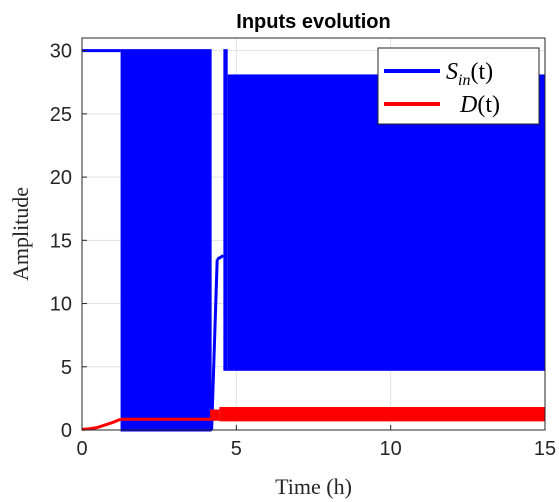  Describe the element at coordinates (20, 234) in the screenshot. I see `y-axis-label: Amplitude` at that location.